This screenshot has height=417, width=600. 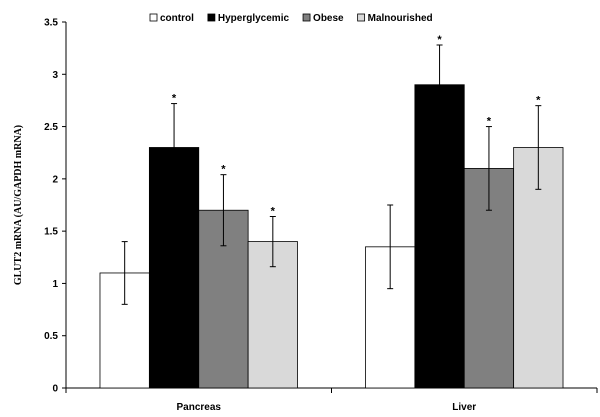 I want to click on y-tick-label: 0.5, so click(x=51, y=336).